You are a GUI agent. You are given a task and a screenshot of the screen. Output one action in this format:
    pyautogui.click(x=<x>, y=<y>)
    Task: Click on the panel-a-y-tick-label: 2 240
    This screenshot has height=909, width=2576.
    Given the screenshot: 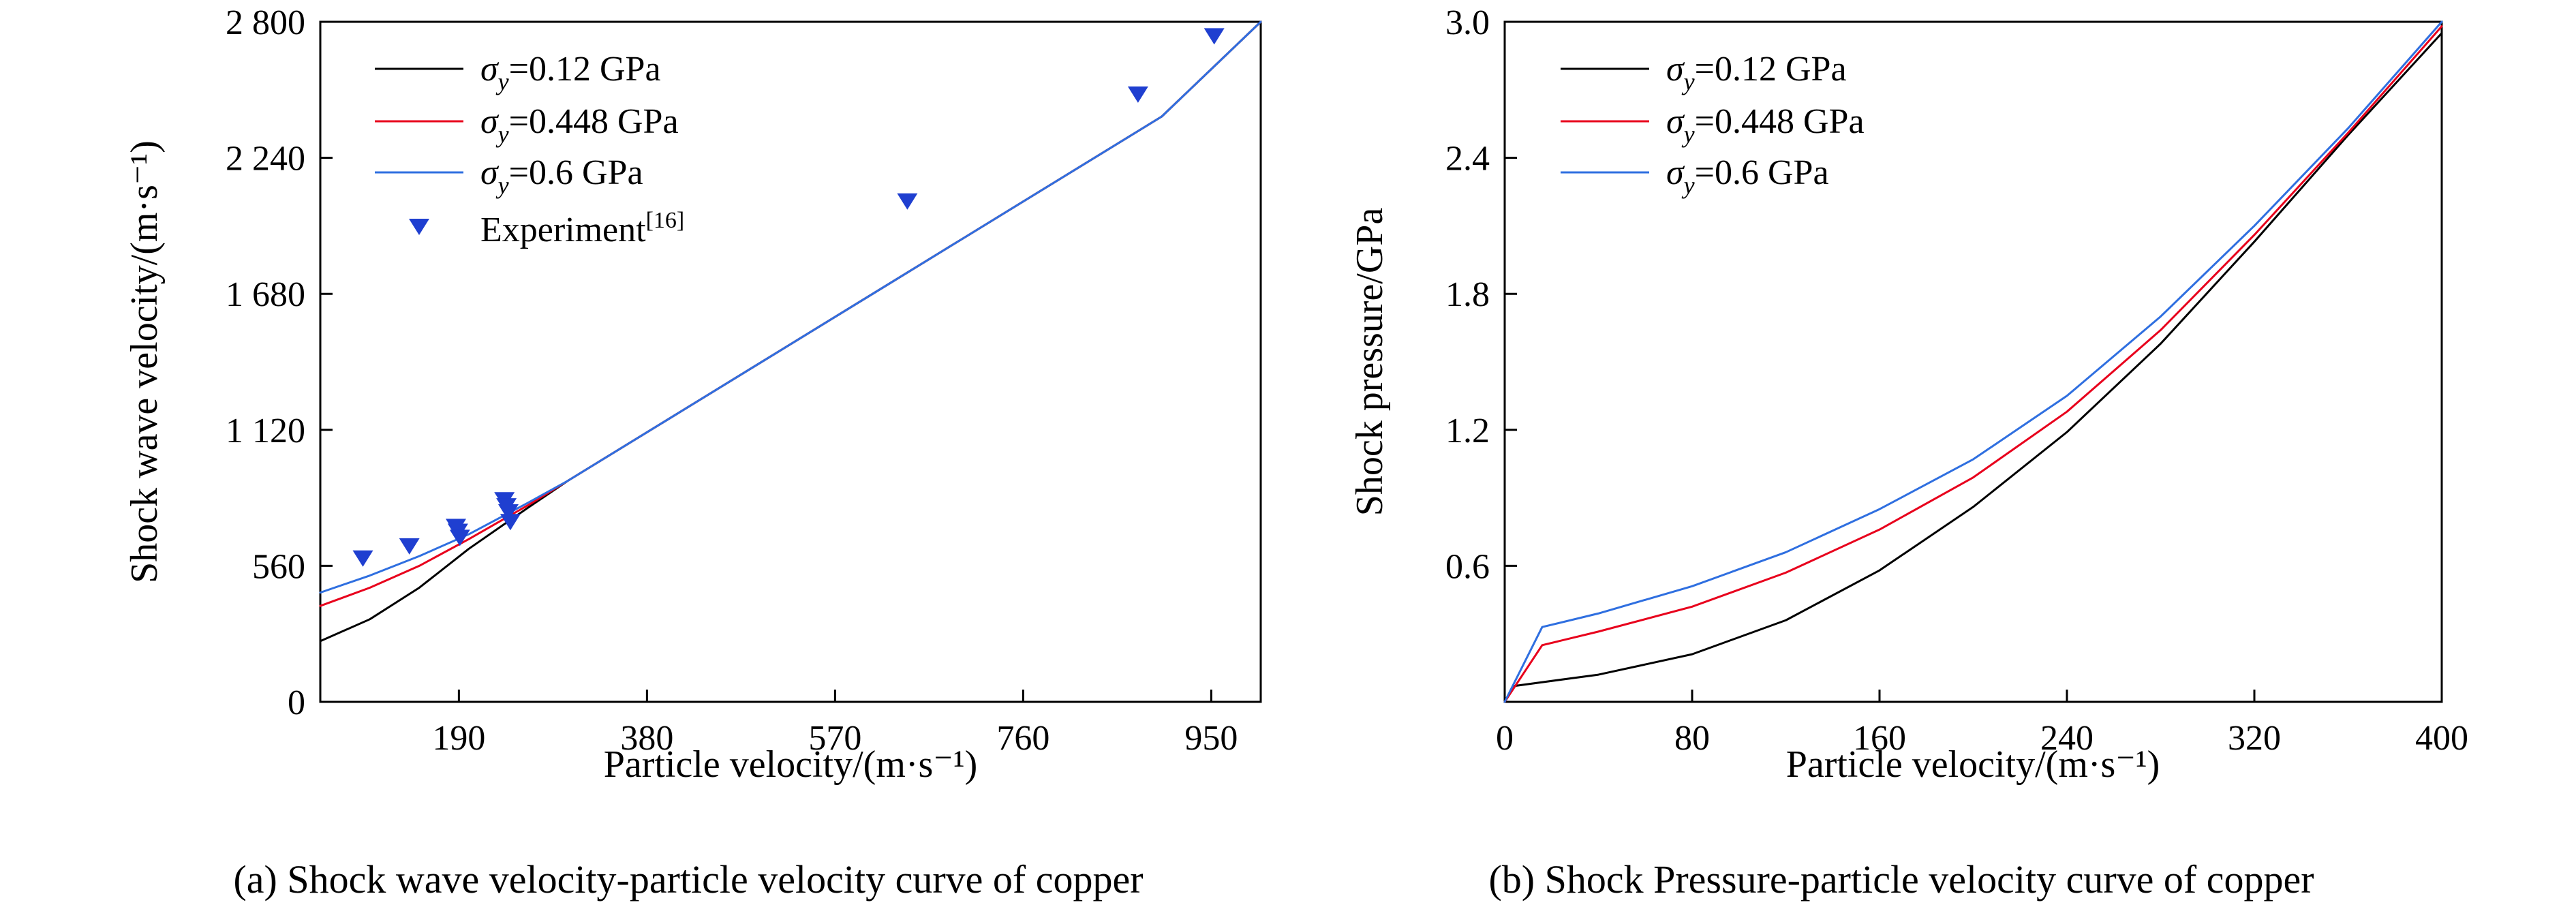 What is the action you would take?
    pyautogui.click(x=265, y=159)
    